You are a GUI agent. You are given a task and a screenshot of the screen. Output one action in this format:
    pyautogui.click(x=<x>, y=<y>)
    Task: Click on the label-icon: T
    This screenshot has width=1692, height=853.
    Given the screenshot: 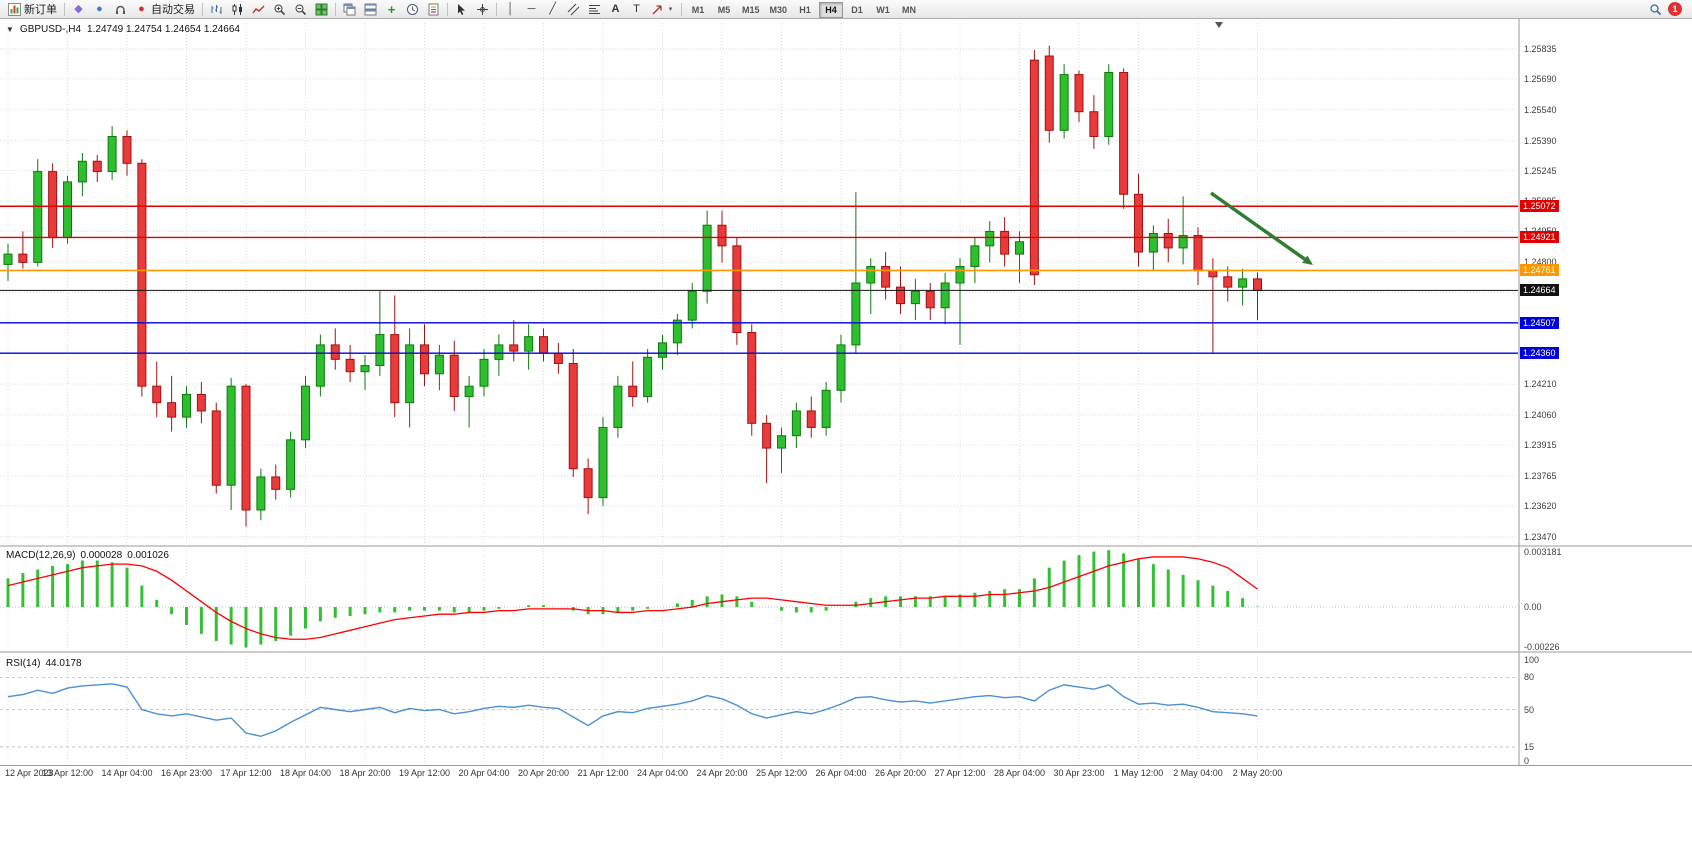 What is the action you would take?
    pyautogui.click(x=636, y=8)
    